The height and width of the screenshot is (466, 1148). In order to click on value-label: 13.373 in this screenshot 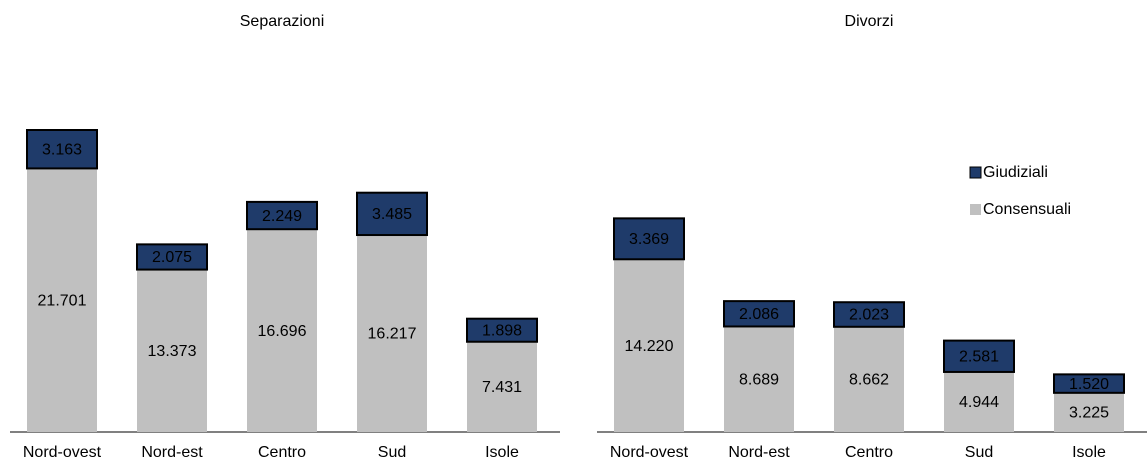, I will do `click(172, 351)`.